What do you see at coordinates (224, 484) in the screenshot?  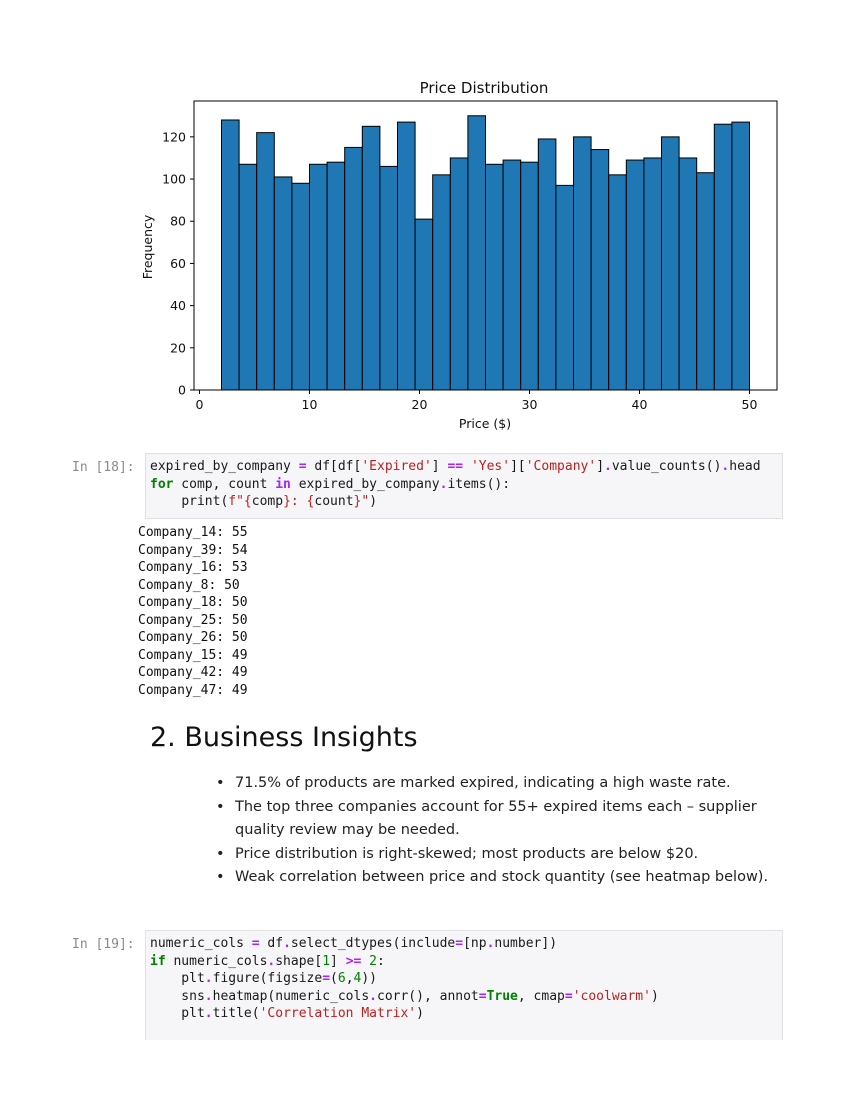 I see `code-token: comp, count` at bounding box center [224, 484].